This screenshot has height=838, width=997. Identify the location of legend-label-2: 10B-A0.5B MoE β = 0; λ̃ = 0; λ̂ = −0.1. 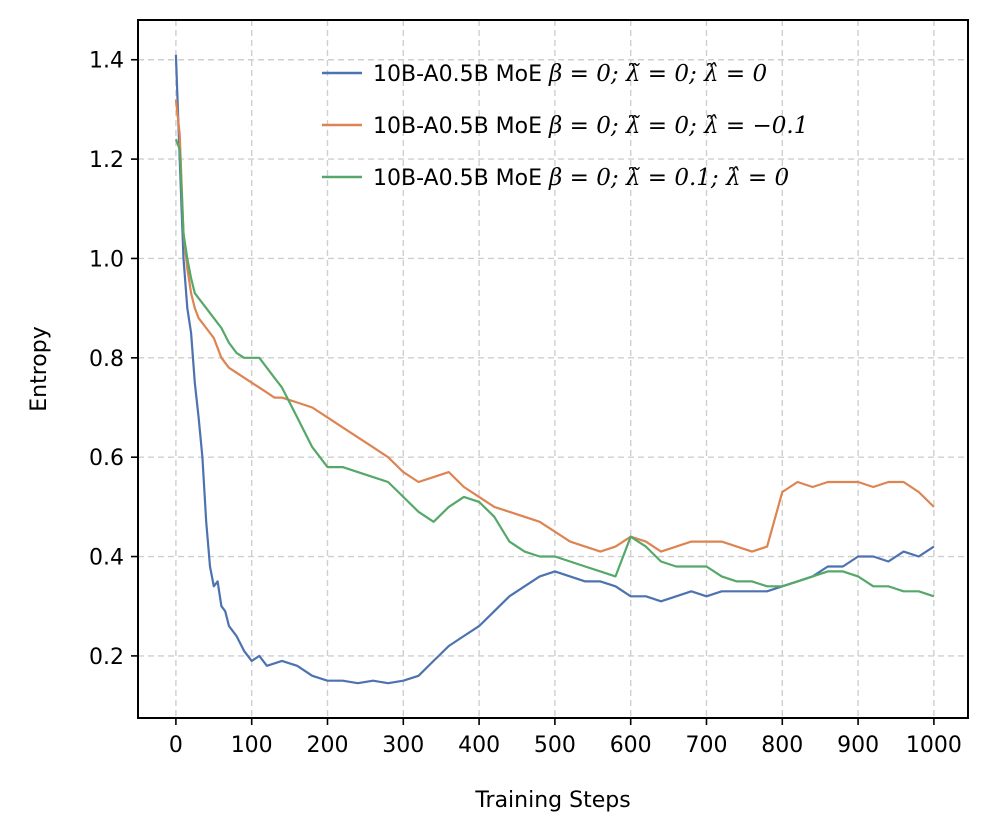
(590, 126).